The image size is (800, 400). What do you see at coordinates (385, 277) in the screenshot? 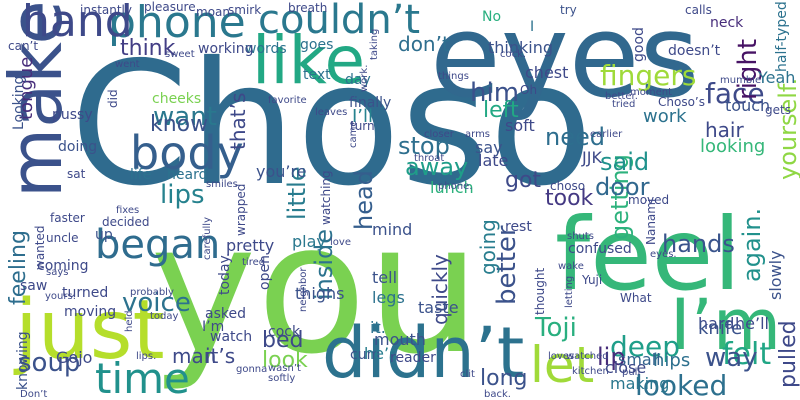
I see `cloud-word: tell` at bounding box center [385, 277].